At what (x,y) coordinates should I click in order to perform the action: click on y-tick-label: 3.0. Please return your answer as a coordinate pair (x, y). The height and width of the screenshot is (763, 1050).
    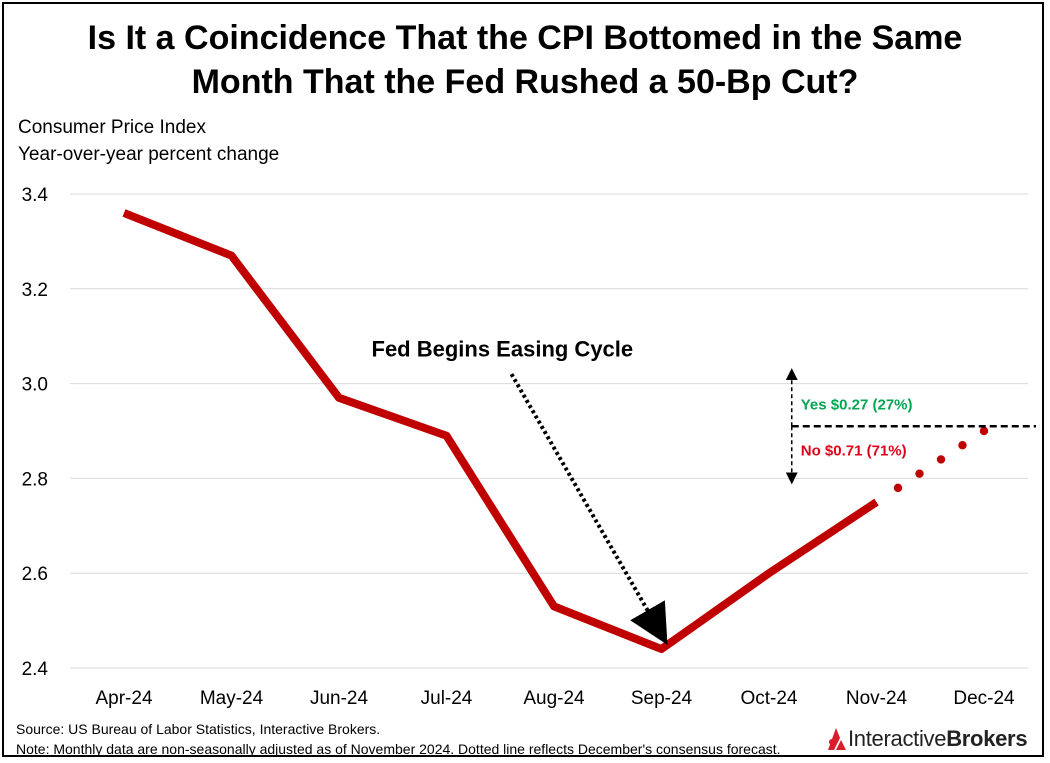
    Looking at the image, I should click on (35, 385).